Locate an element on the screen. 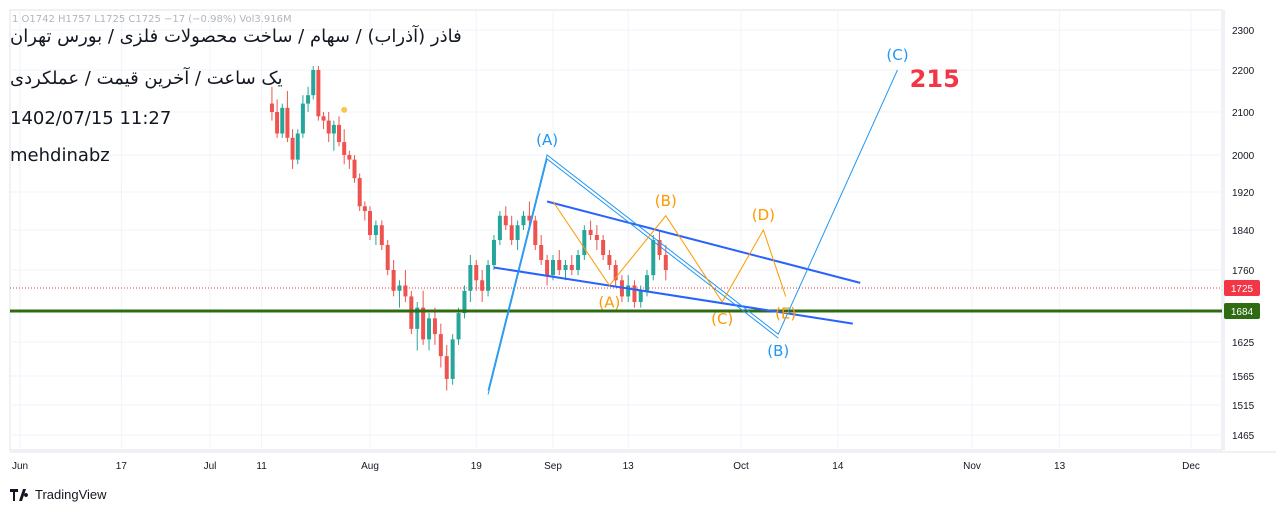 This screenshot has height=514, width=1286. price-tick-label: 2100 is located at coordinates (1243, 113).